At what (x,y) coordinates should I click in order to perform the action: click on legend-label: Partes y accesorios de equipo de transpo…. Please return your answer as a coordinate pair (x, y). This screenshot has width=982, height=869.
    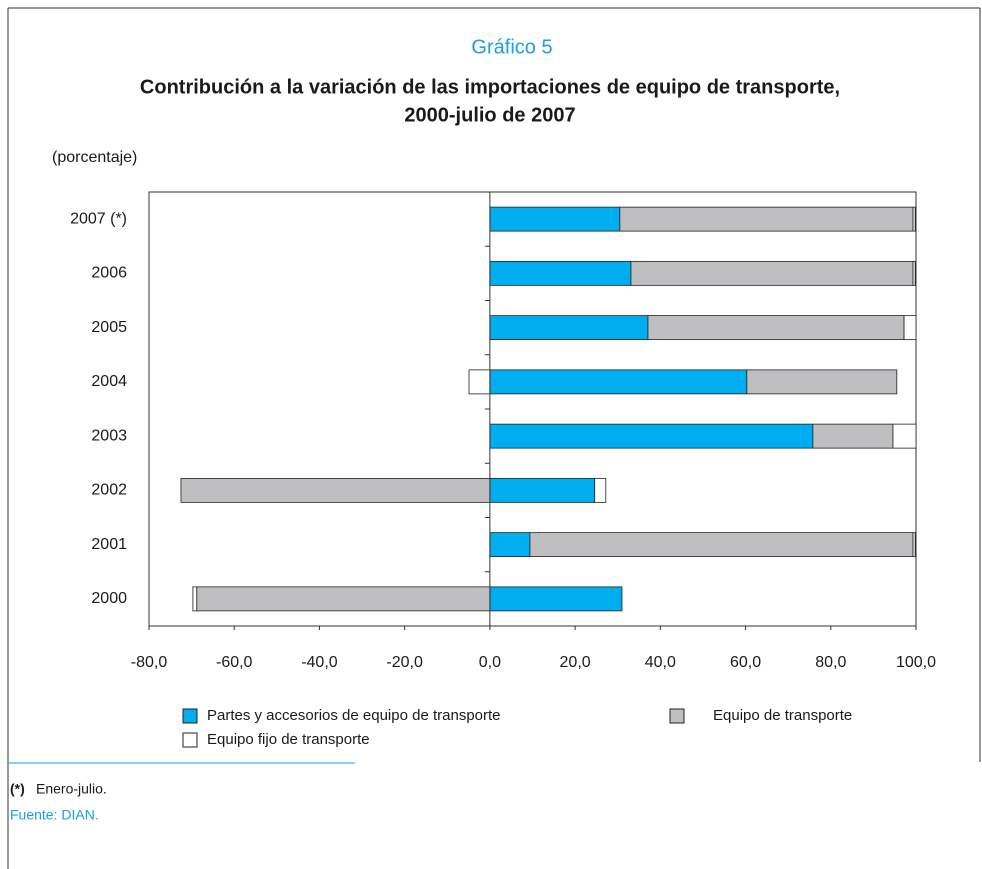
    Looking at the image, I should click on (354, 715).